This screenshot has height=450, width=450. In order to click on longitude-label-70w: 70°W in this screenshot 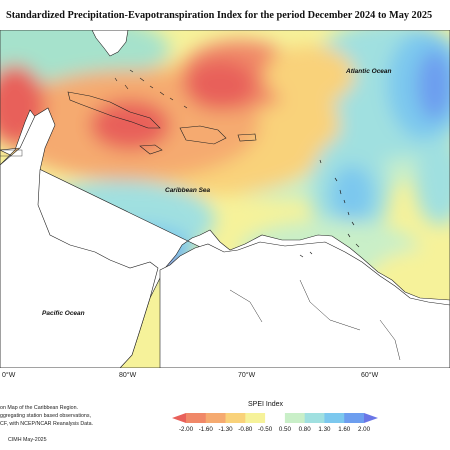, I will do `click(247, 375)`.